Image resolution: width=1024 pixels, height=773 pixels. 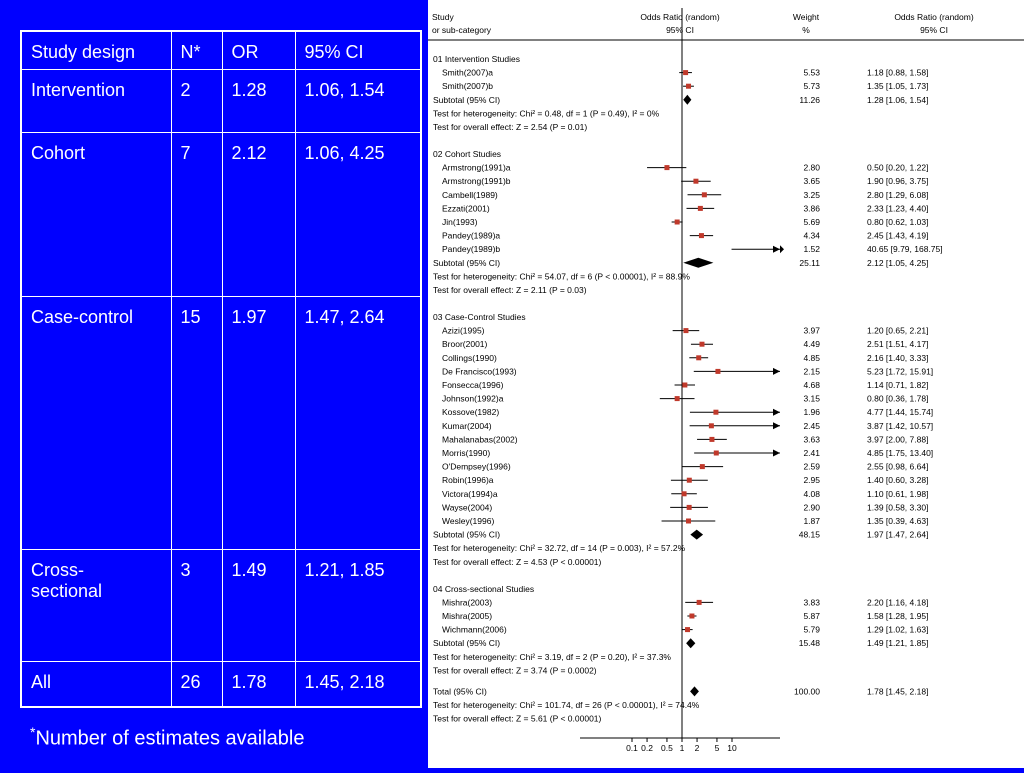 I want to click on cell-ci: 1.45, 2.18, so click(x=358, y=684).